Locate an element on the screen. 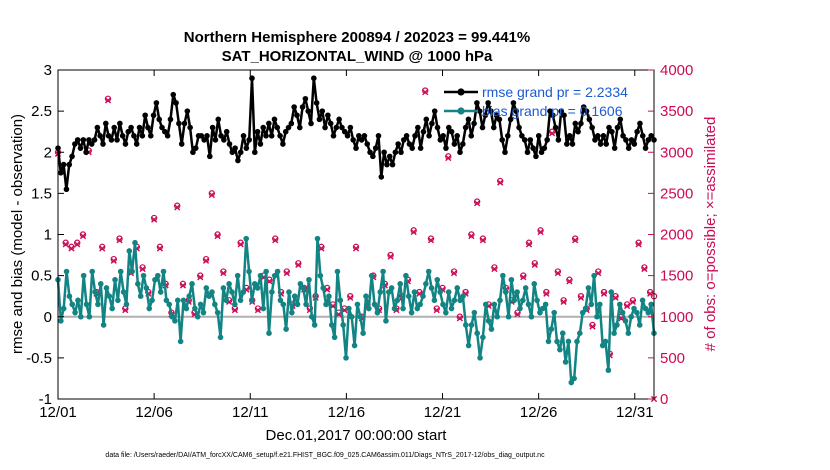  x-tick-label: 12/16 is located at coordinates (347, 412).